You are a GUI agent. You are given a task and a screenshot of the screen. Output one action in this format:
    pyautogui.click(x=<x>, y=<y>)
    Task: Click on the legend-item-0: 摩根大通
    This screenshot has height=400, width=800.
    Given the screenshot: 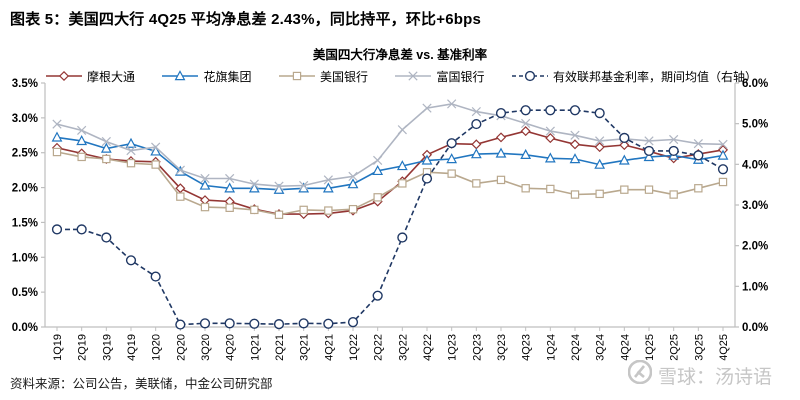 What is the action you would take?
    pyautogui.click(x=90, y=76)
    